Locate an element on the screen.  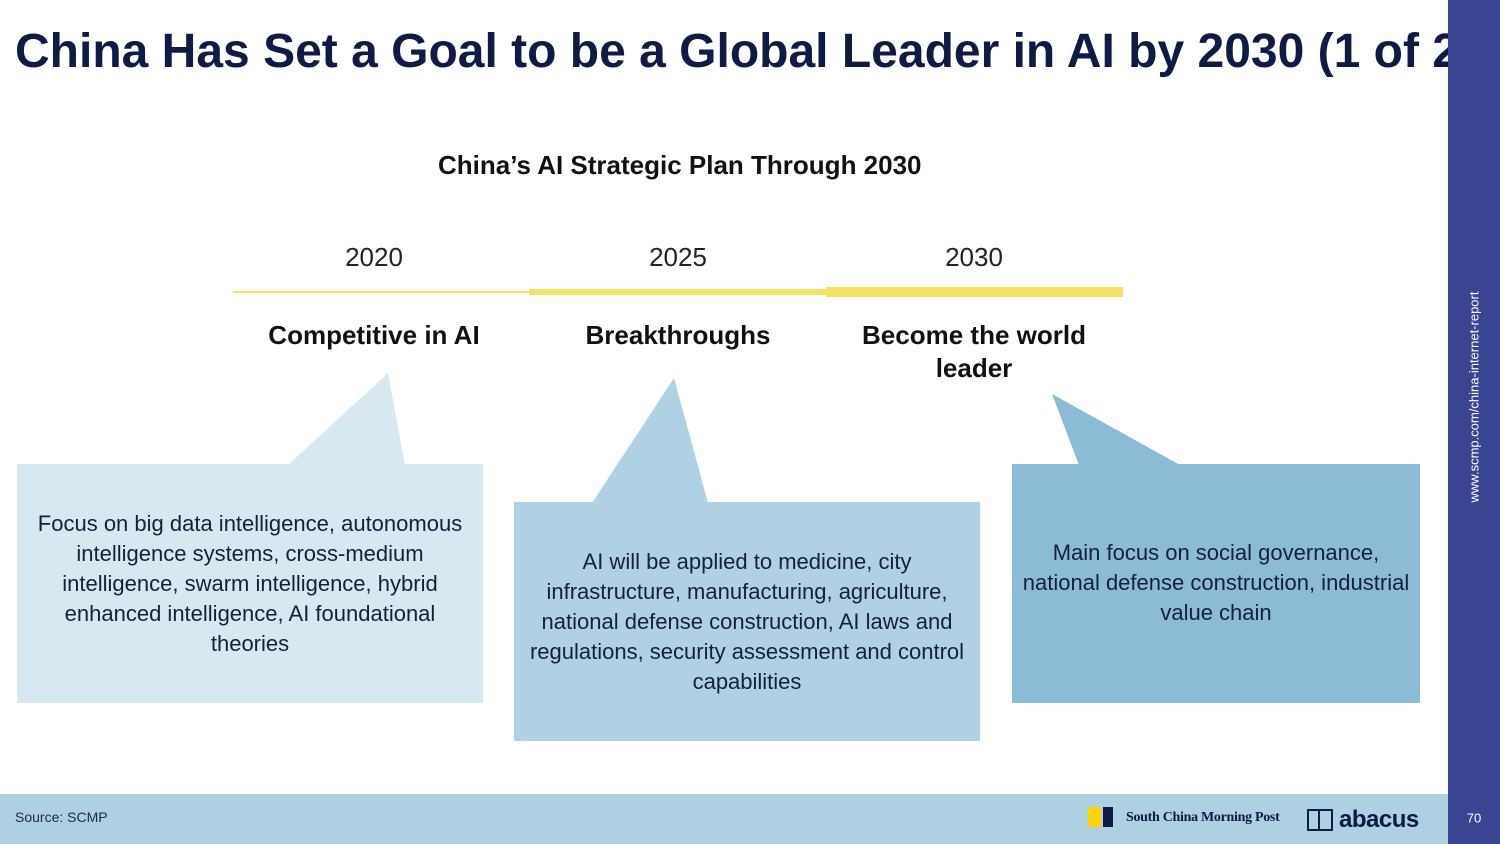
stage-label-2020: Competitive in AI is located at coordinates (374, 335).